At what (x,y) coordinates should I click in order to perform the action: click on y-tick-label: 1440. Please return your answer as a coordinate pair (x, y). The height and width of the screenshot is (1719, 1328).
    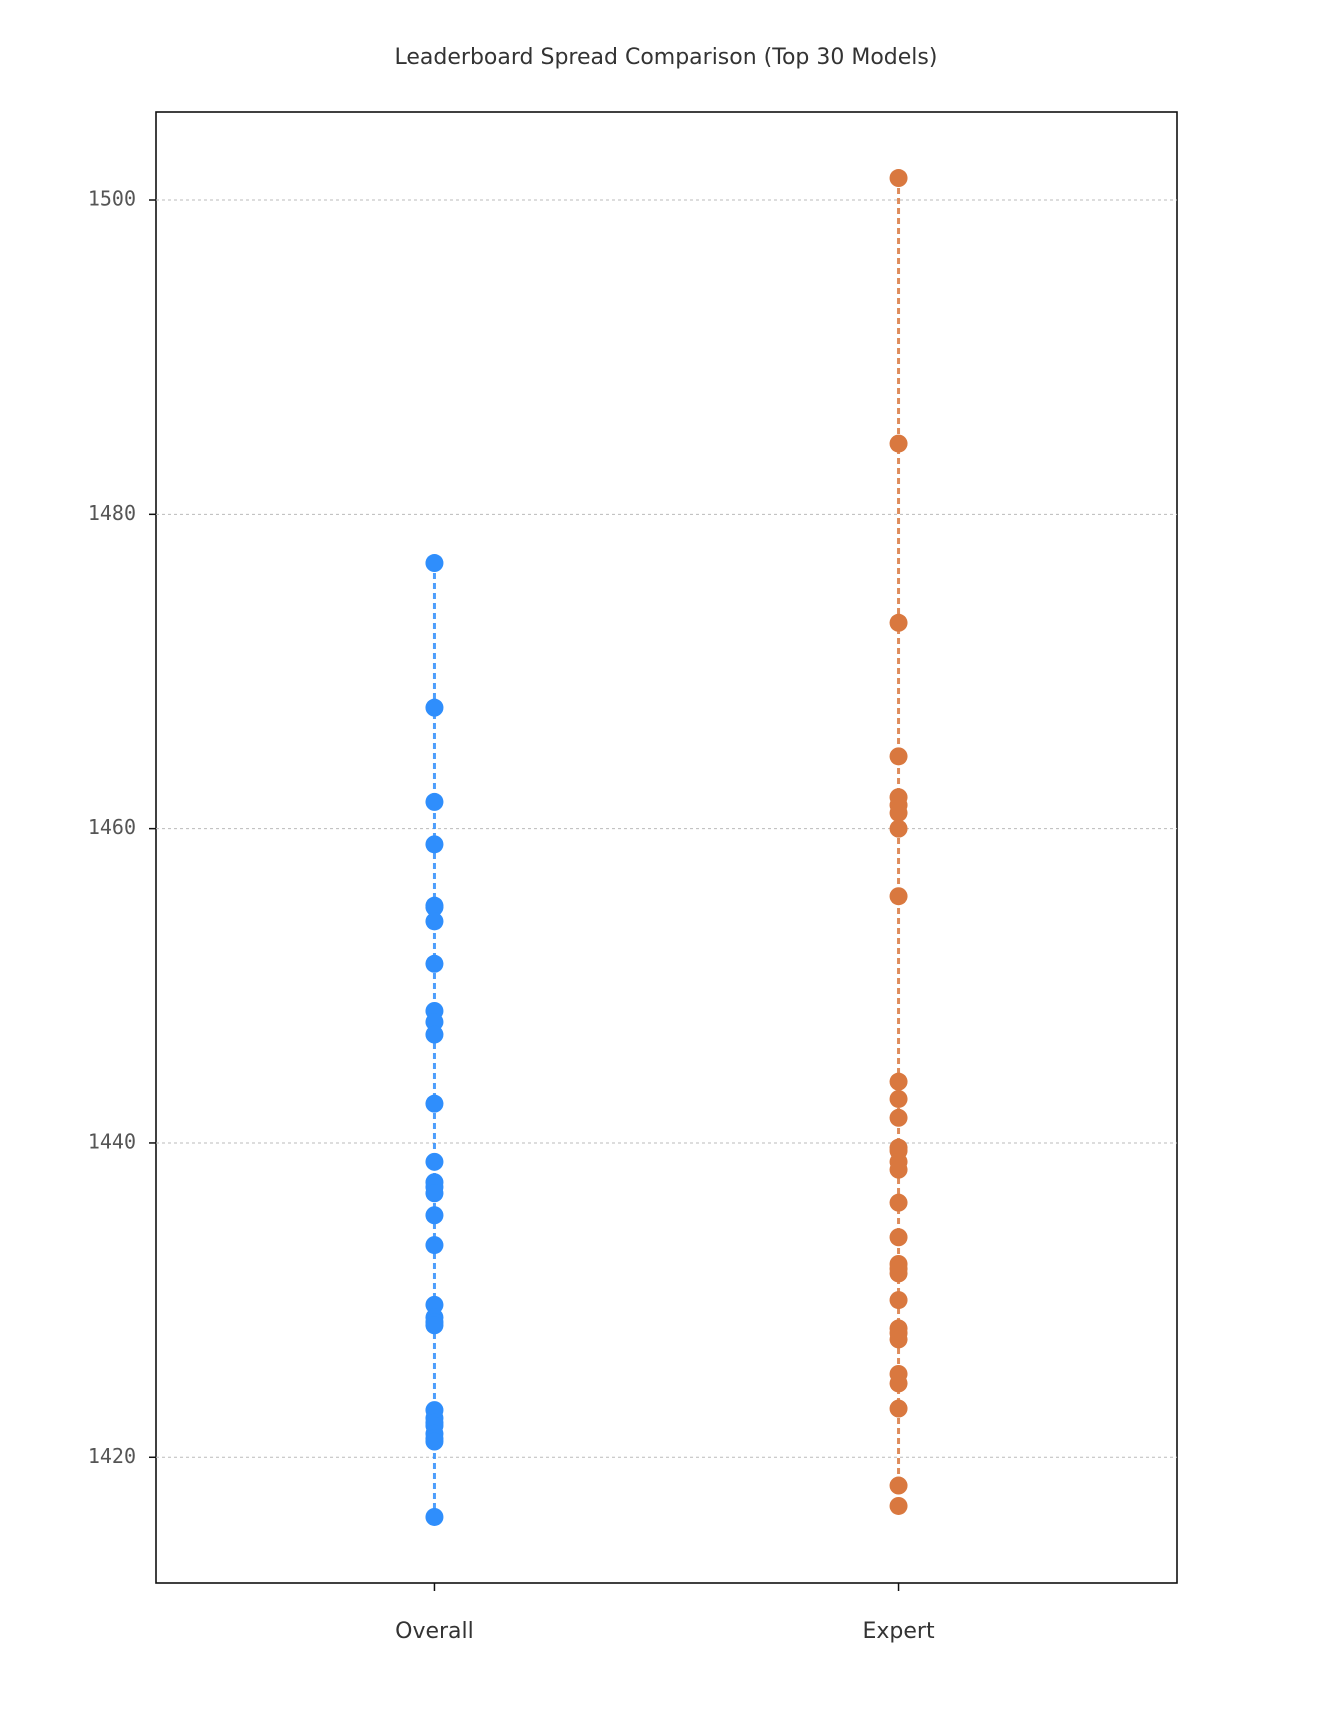
    Looking at the image, I should click on (112, 1141).